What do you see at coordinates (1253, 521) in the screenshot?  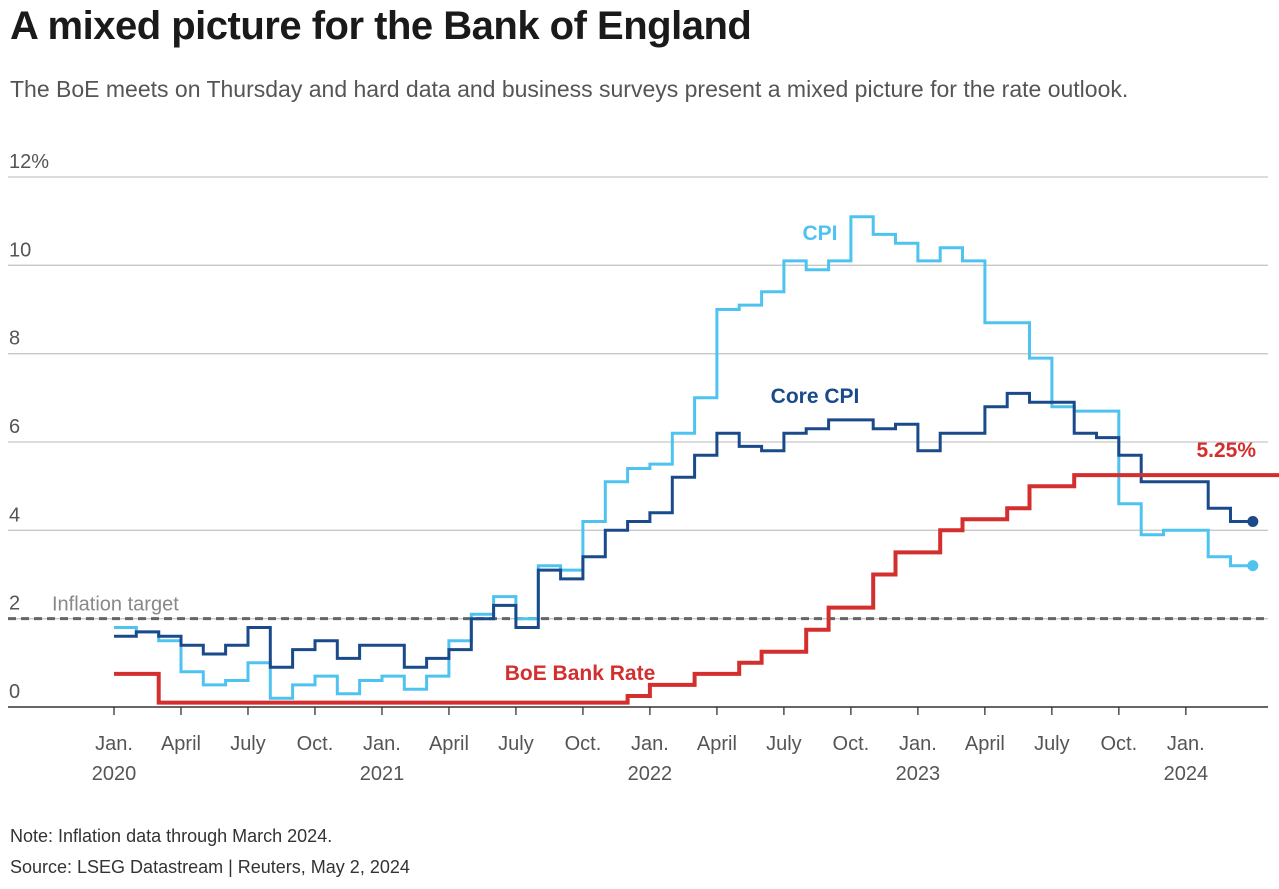 I see `series-endpoint-core-cpi` at bounding box center [1253, 521].